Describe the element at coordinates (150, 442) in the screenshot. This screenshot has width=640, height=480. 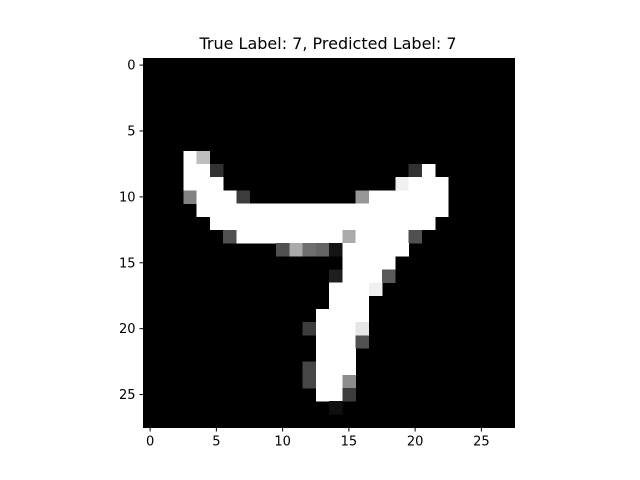
I see `x-tick-label: 0` at that location.